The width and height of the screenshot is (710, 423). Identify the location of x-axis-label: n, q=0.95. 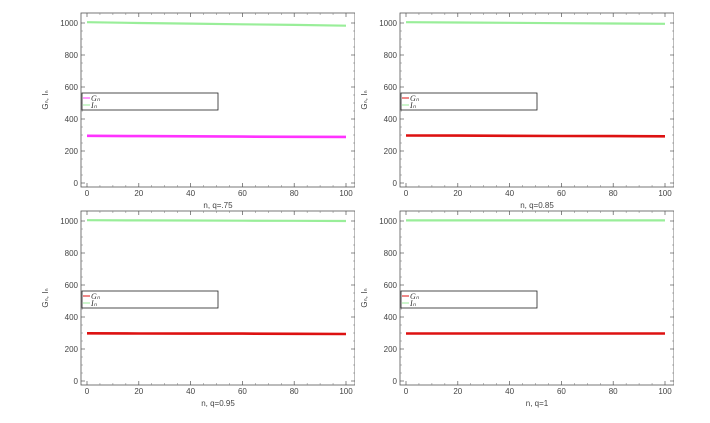
(218, 403).